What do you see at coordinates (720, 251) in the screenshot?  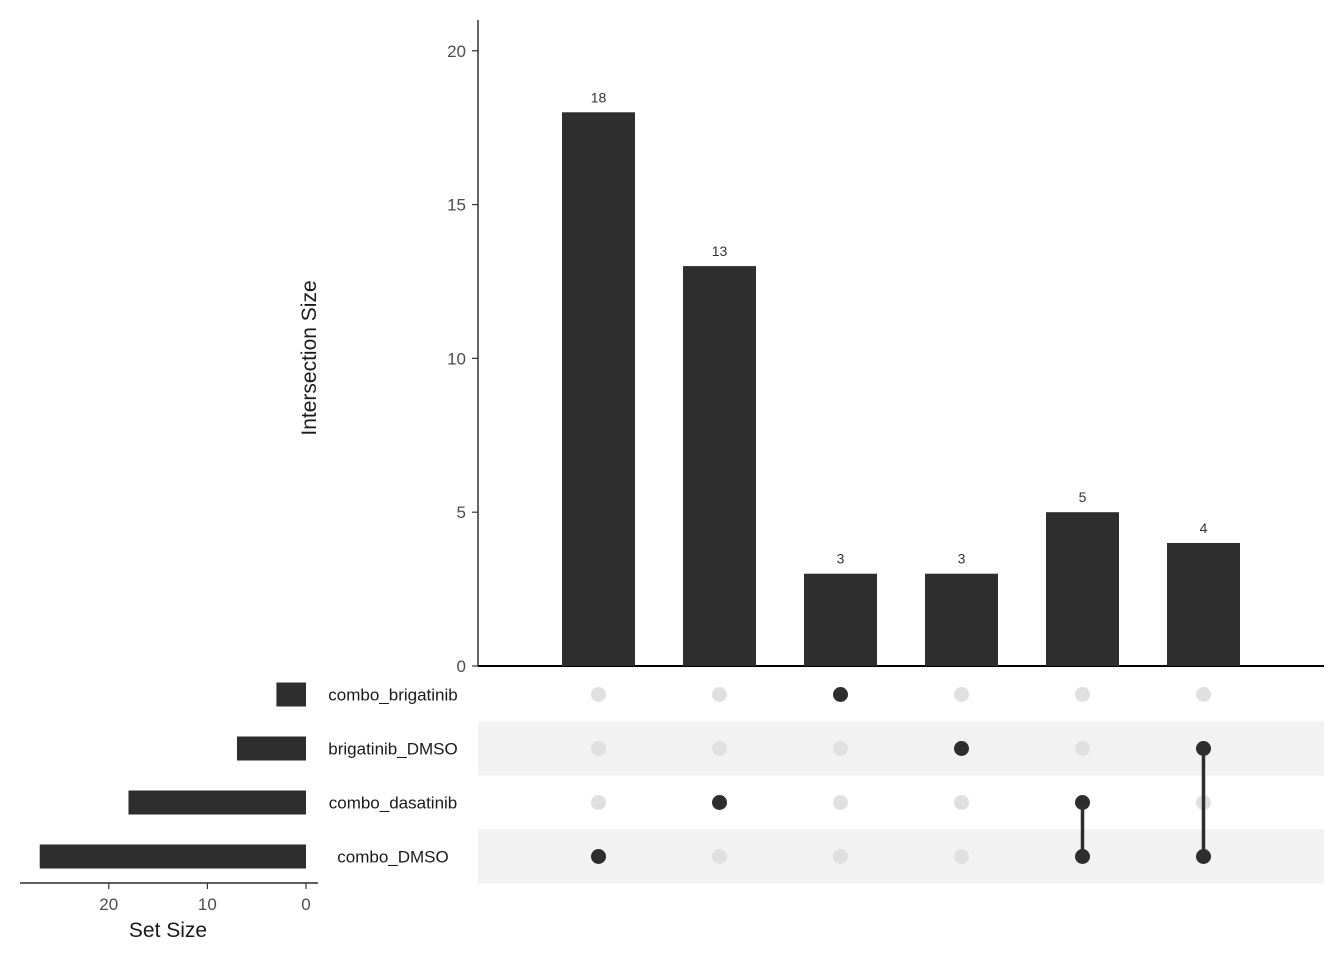 I see `bar-value-label: 13` at bounding box center [720, 251].